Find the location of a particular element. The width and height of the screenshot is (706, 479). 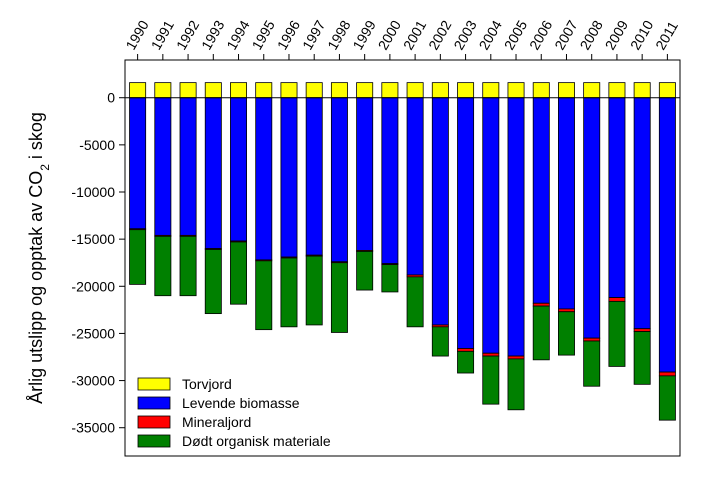

x-tick-label: 1991 is located at coordinates (163, 34).